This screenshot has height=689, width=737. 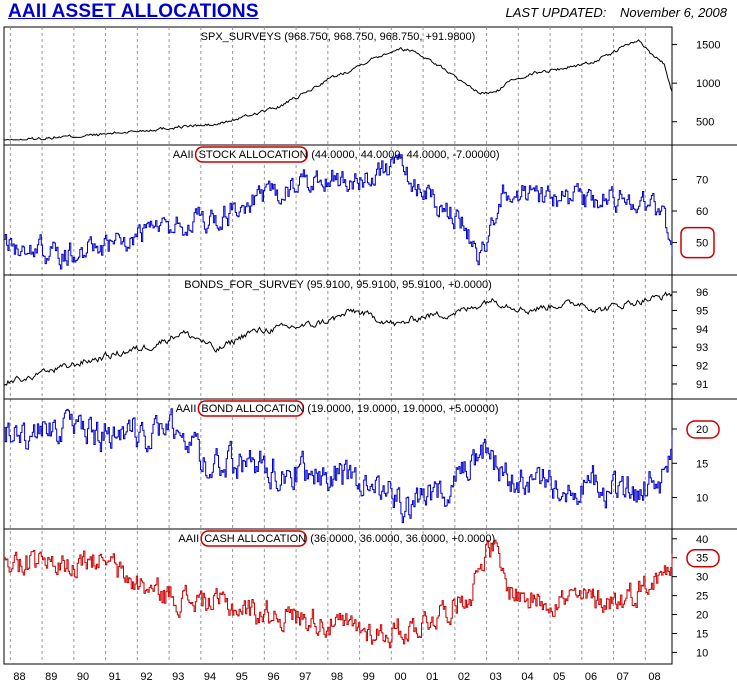 I want to click on x-tick-label: 98, so click(x=337, y=677).